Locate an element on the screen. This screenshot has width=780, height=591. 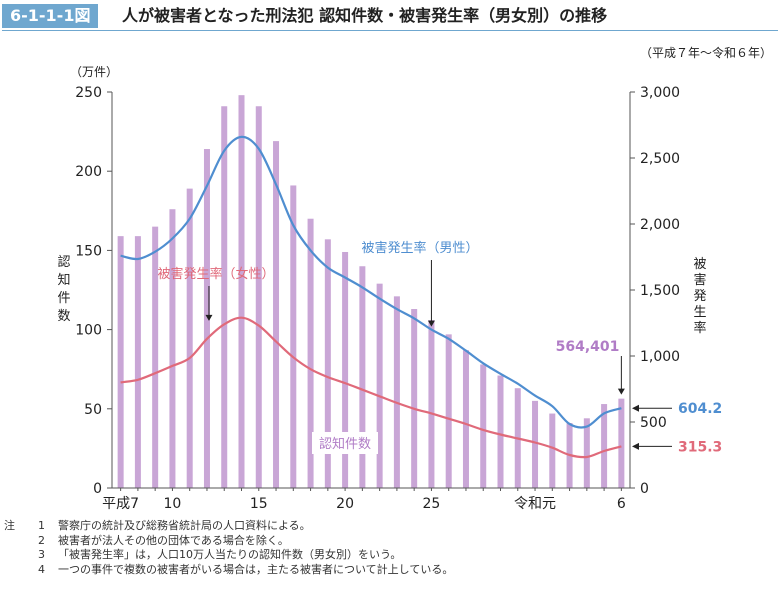
x-axis: 平成7 10 15 20 25 令和元 6 is located at coordinates (366, 499).